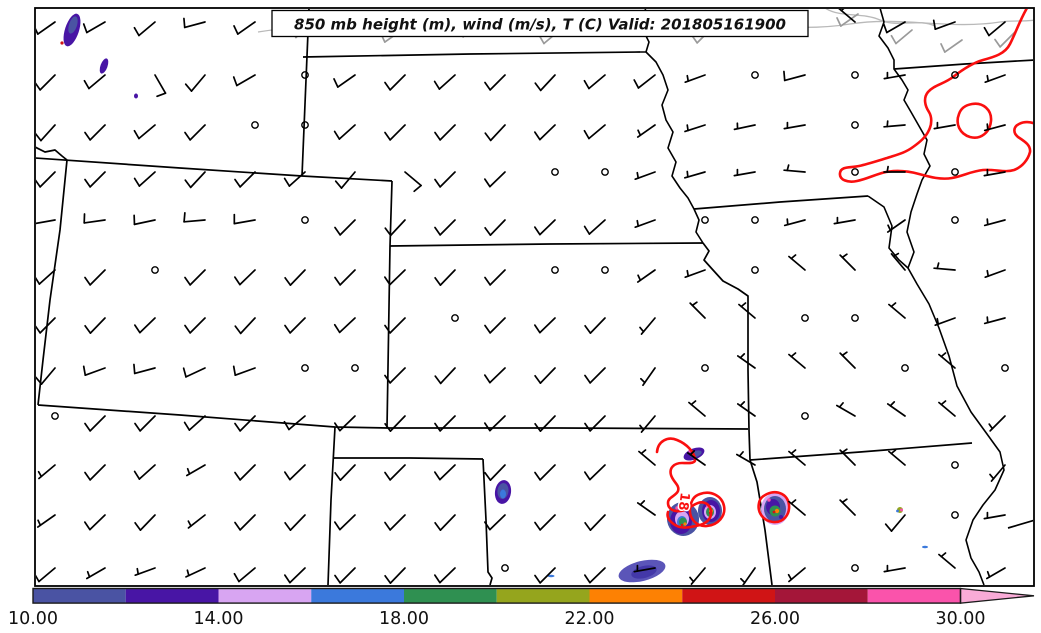 The width and height of the screenshot is (1041, 633). I want to click on colorbar: 10.00 14.00 18.00 22.00 26.00 30.00, so click(521, 608).